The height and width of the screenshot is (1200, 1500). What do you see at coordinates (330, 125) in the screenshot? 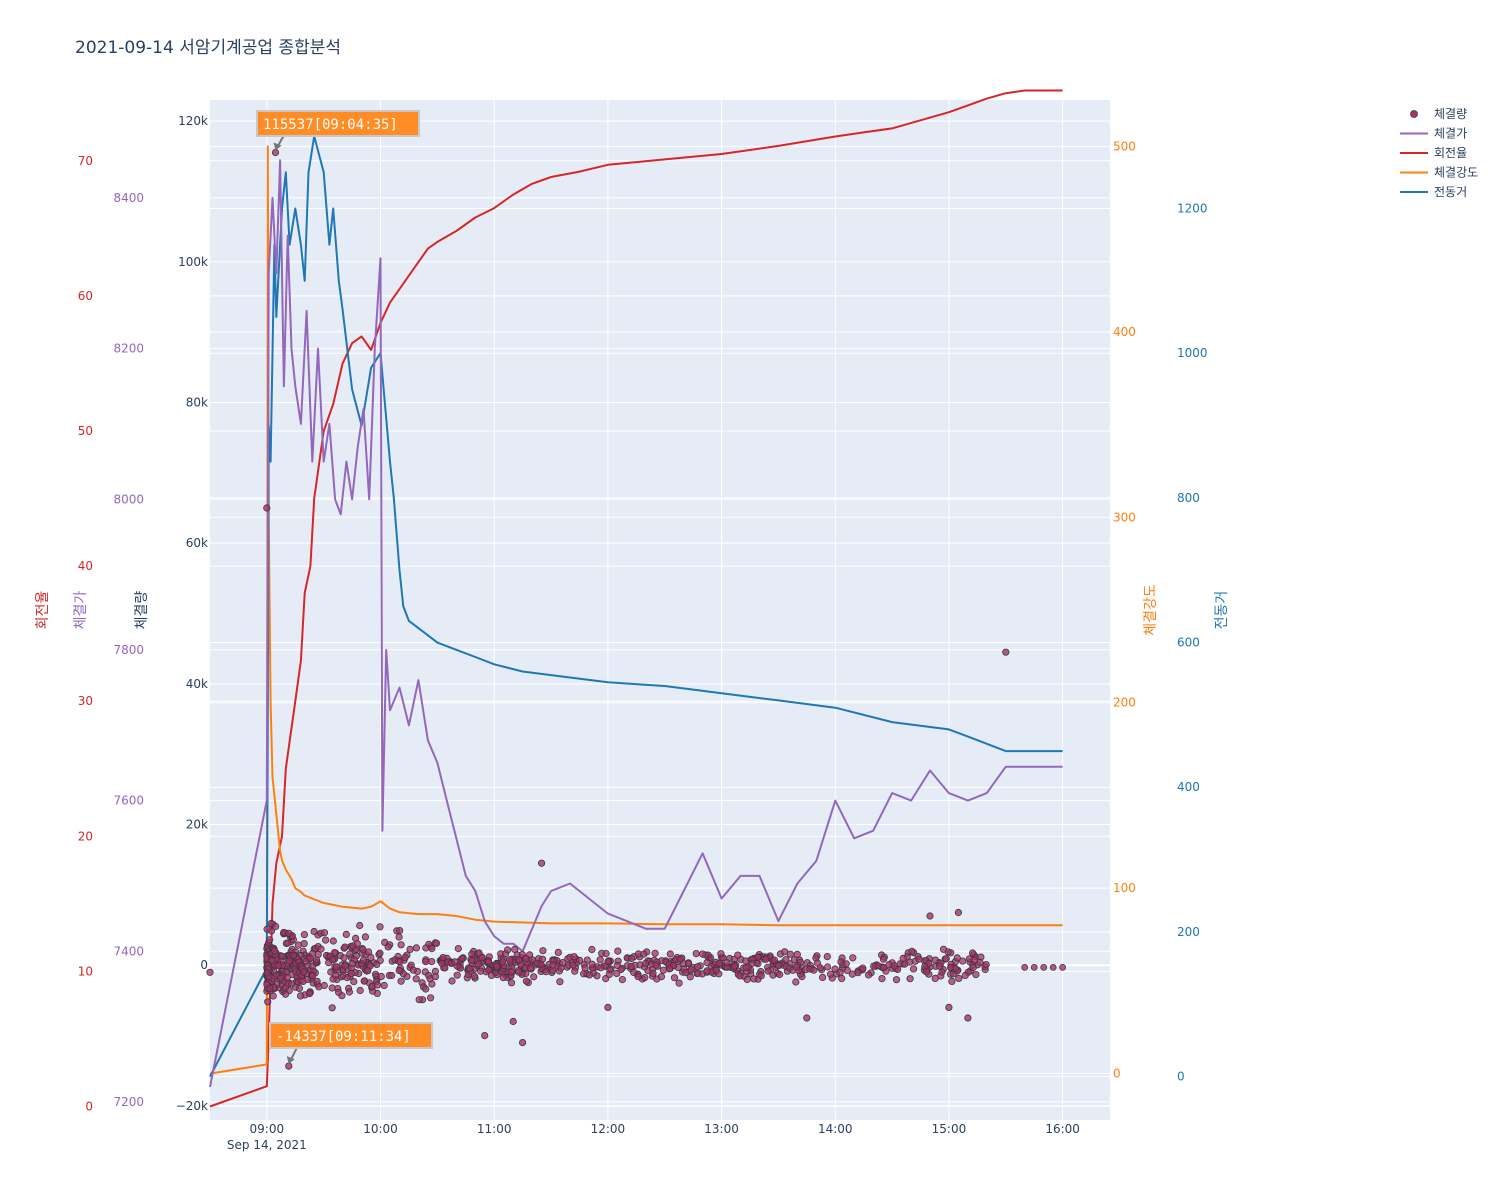
I see `annotation-text: 115537[09:04:35]` at bounding box center [330, 125].